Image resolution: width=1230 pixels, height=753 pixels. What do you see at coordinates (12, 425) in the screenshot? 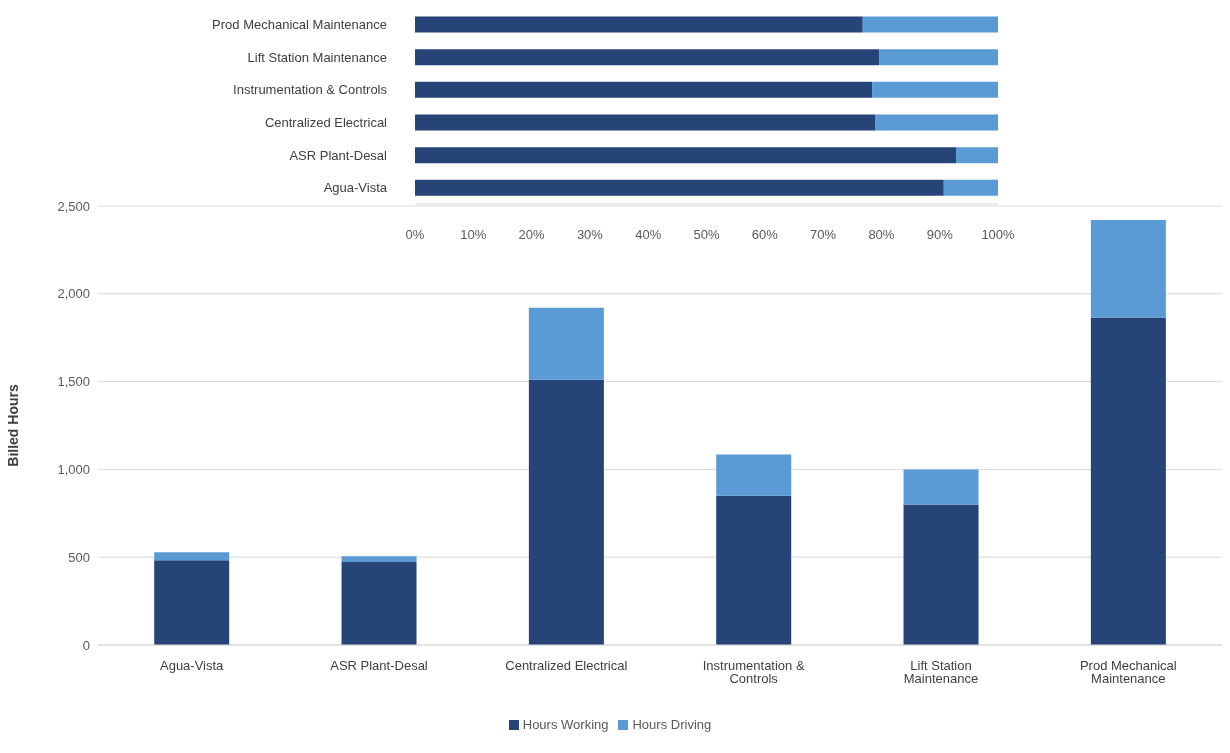
I see `y-axis-title: Billed Hours` at bounding box center [12, 425].